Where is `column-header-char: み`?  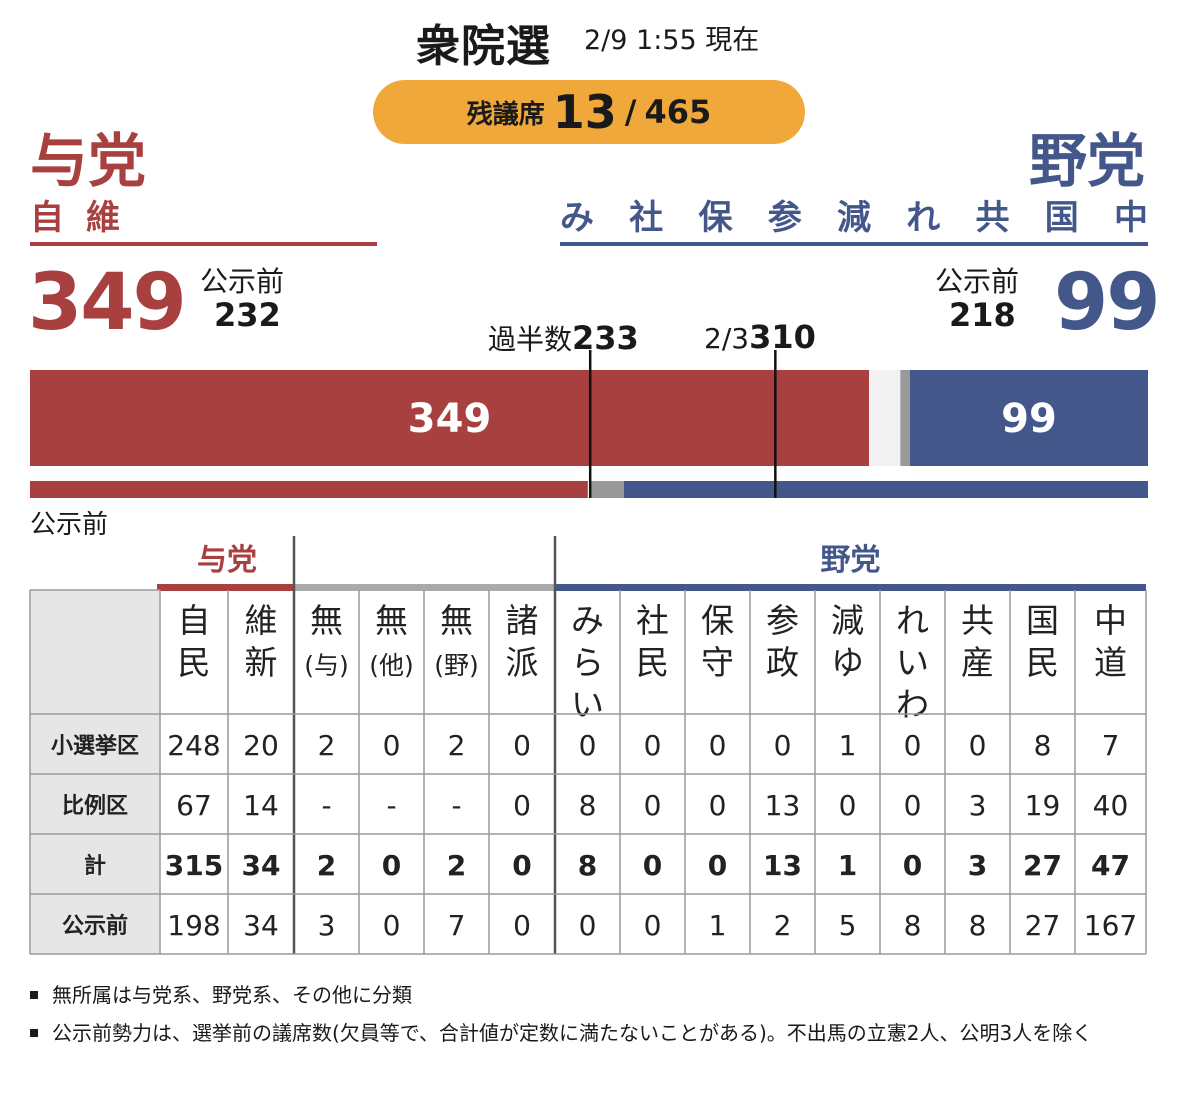 column-header-char: み is located at coordinates (587, 620).